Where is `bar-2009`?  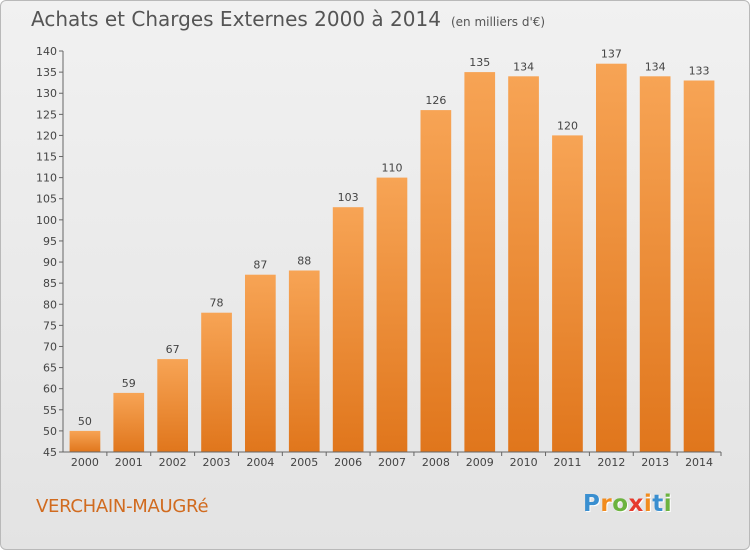
bar-2009 is located at coordinates (480, 262).